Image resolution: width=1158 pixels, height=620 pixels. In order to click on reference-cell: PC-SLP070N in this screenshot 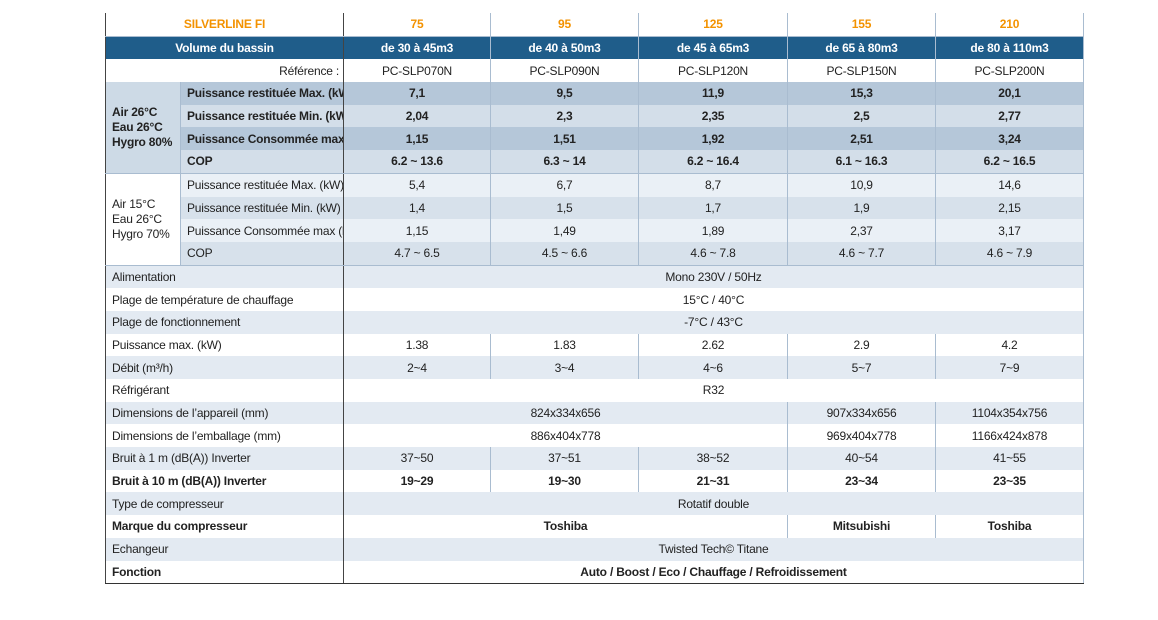, I will do `click(417, 71)`.